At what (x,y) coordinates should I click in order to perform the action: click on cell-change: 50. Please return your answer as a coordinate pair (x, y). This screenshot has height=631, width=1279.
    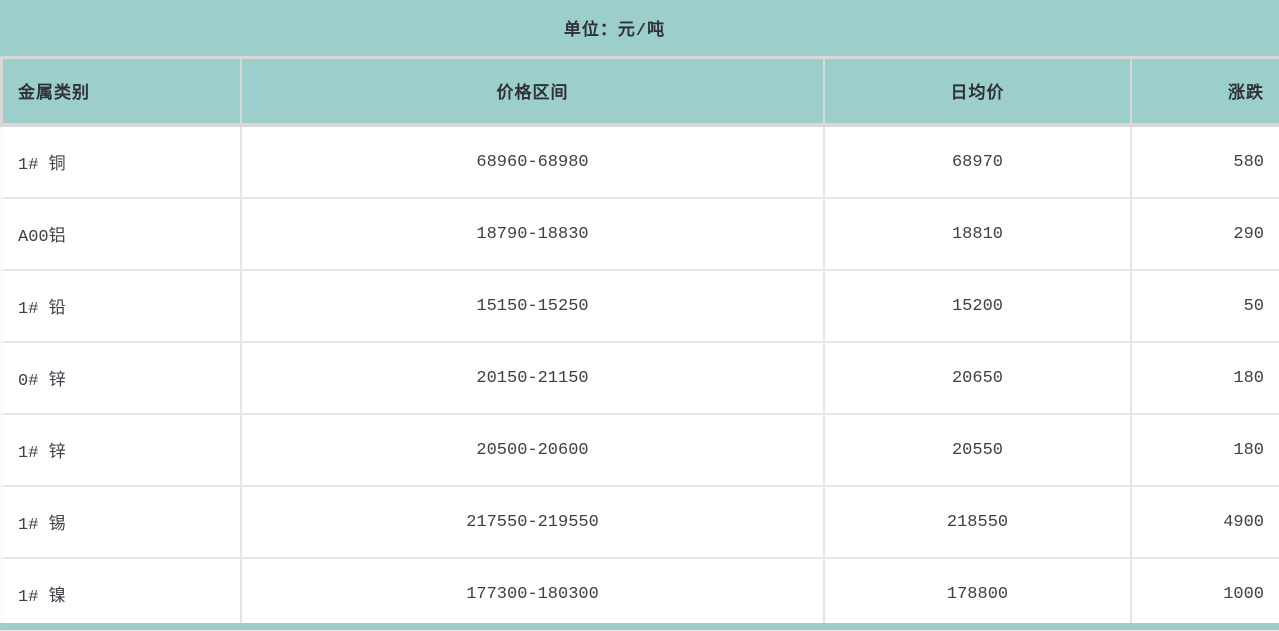
    Looking at the image, I should click on (1253, 306).